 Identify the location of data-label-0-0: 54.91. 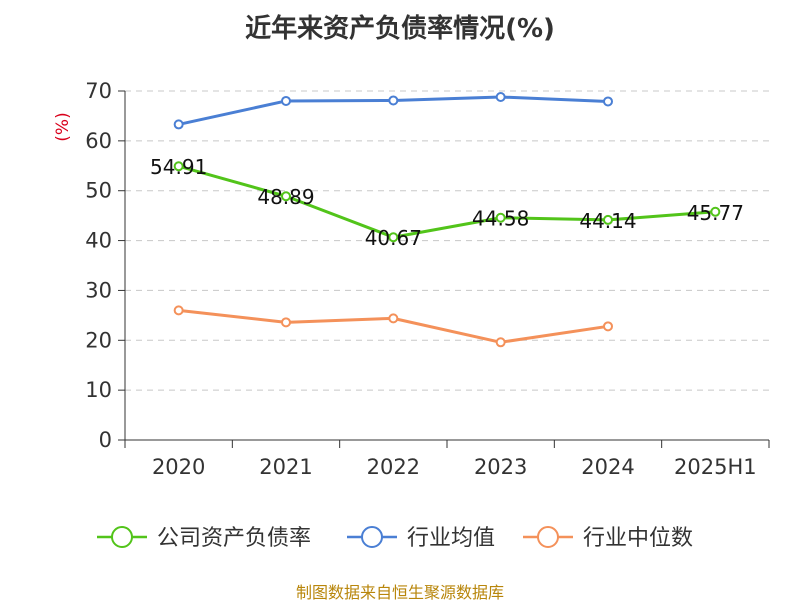
(178, 167).